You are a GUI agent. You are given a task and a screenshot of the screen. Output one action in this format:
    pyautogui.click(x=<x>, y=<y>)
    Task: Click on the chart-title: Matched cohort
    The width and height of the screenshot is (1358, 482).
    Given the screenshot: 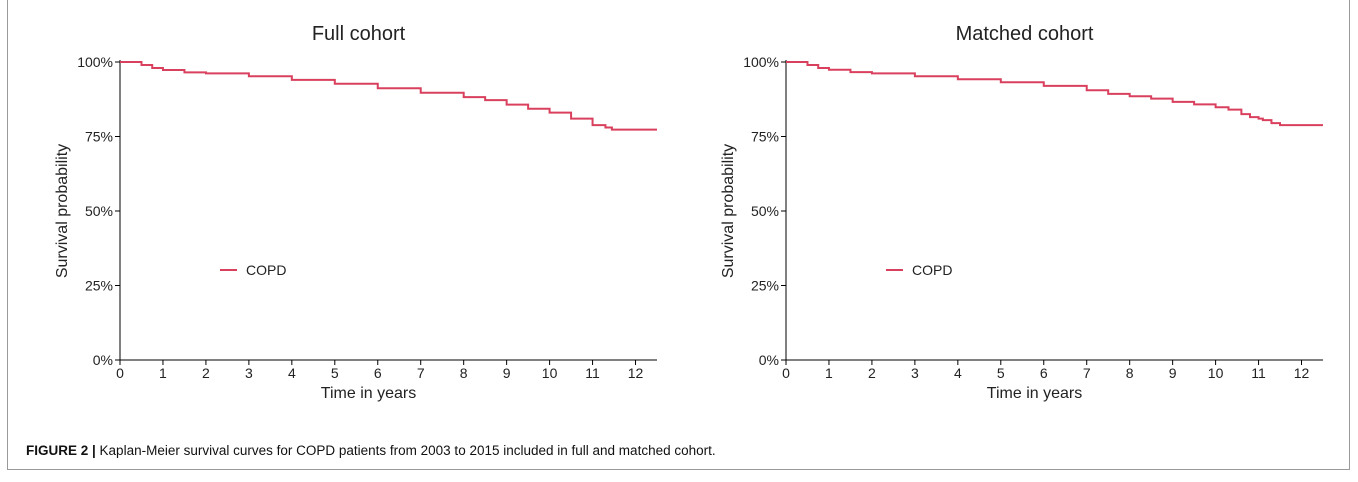 What is the action you would take?
    pyautogui.click(x=1025, y=34)
    